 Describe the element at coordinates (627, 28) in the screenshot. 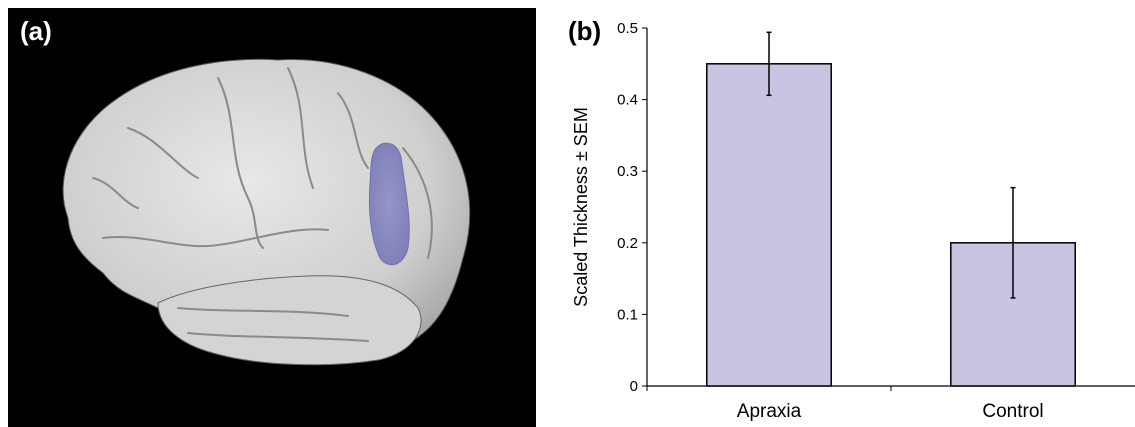

I see `y-tick-label: 0.5` at that location.